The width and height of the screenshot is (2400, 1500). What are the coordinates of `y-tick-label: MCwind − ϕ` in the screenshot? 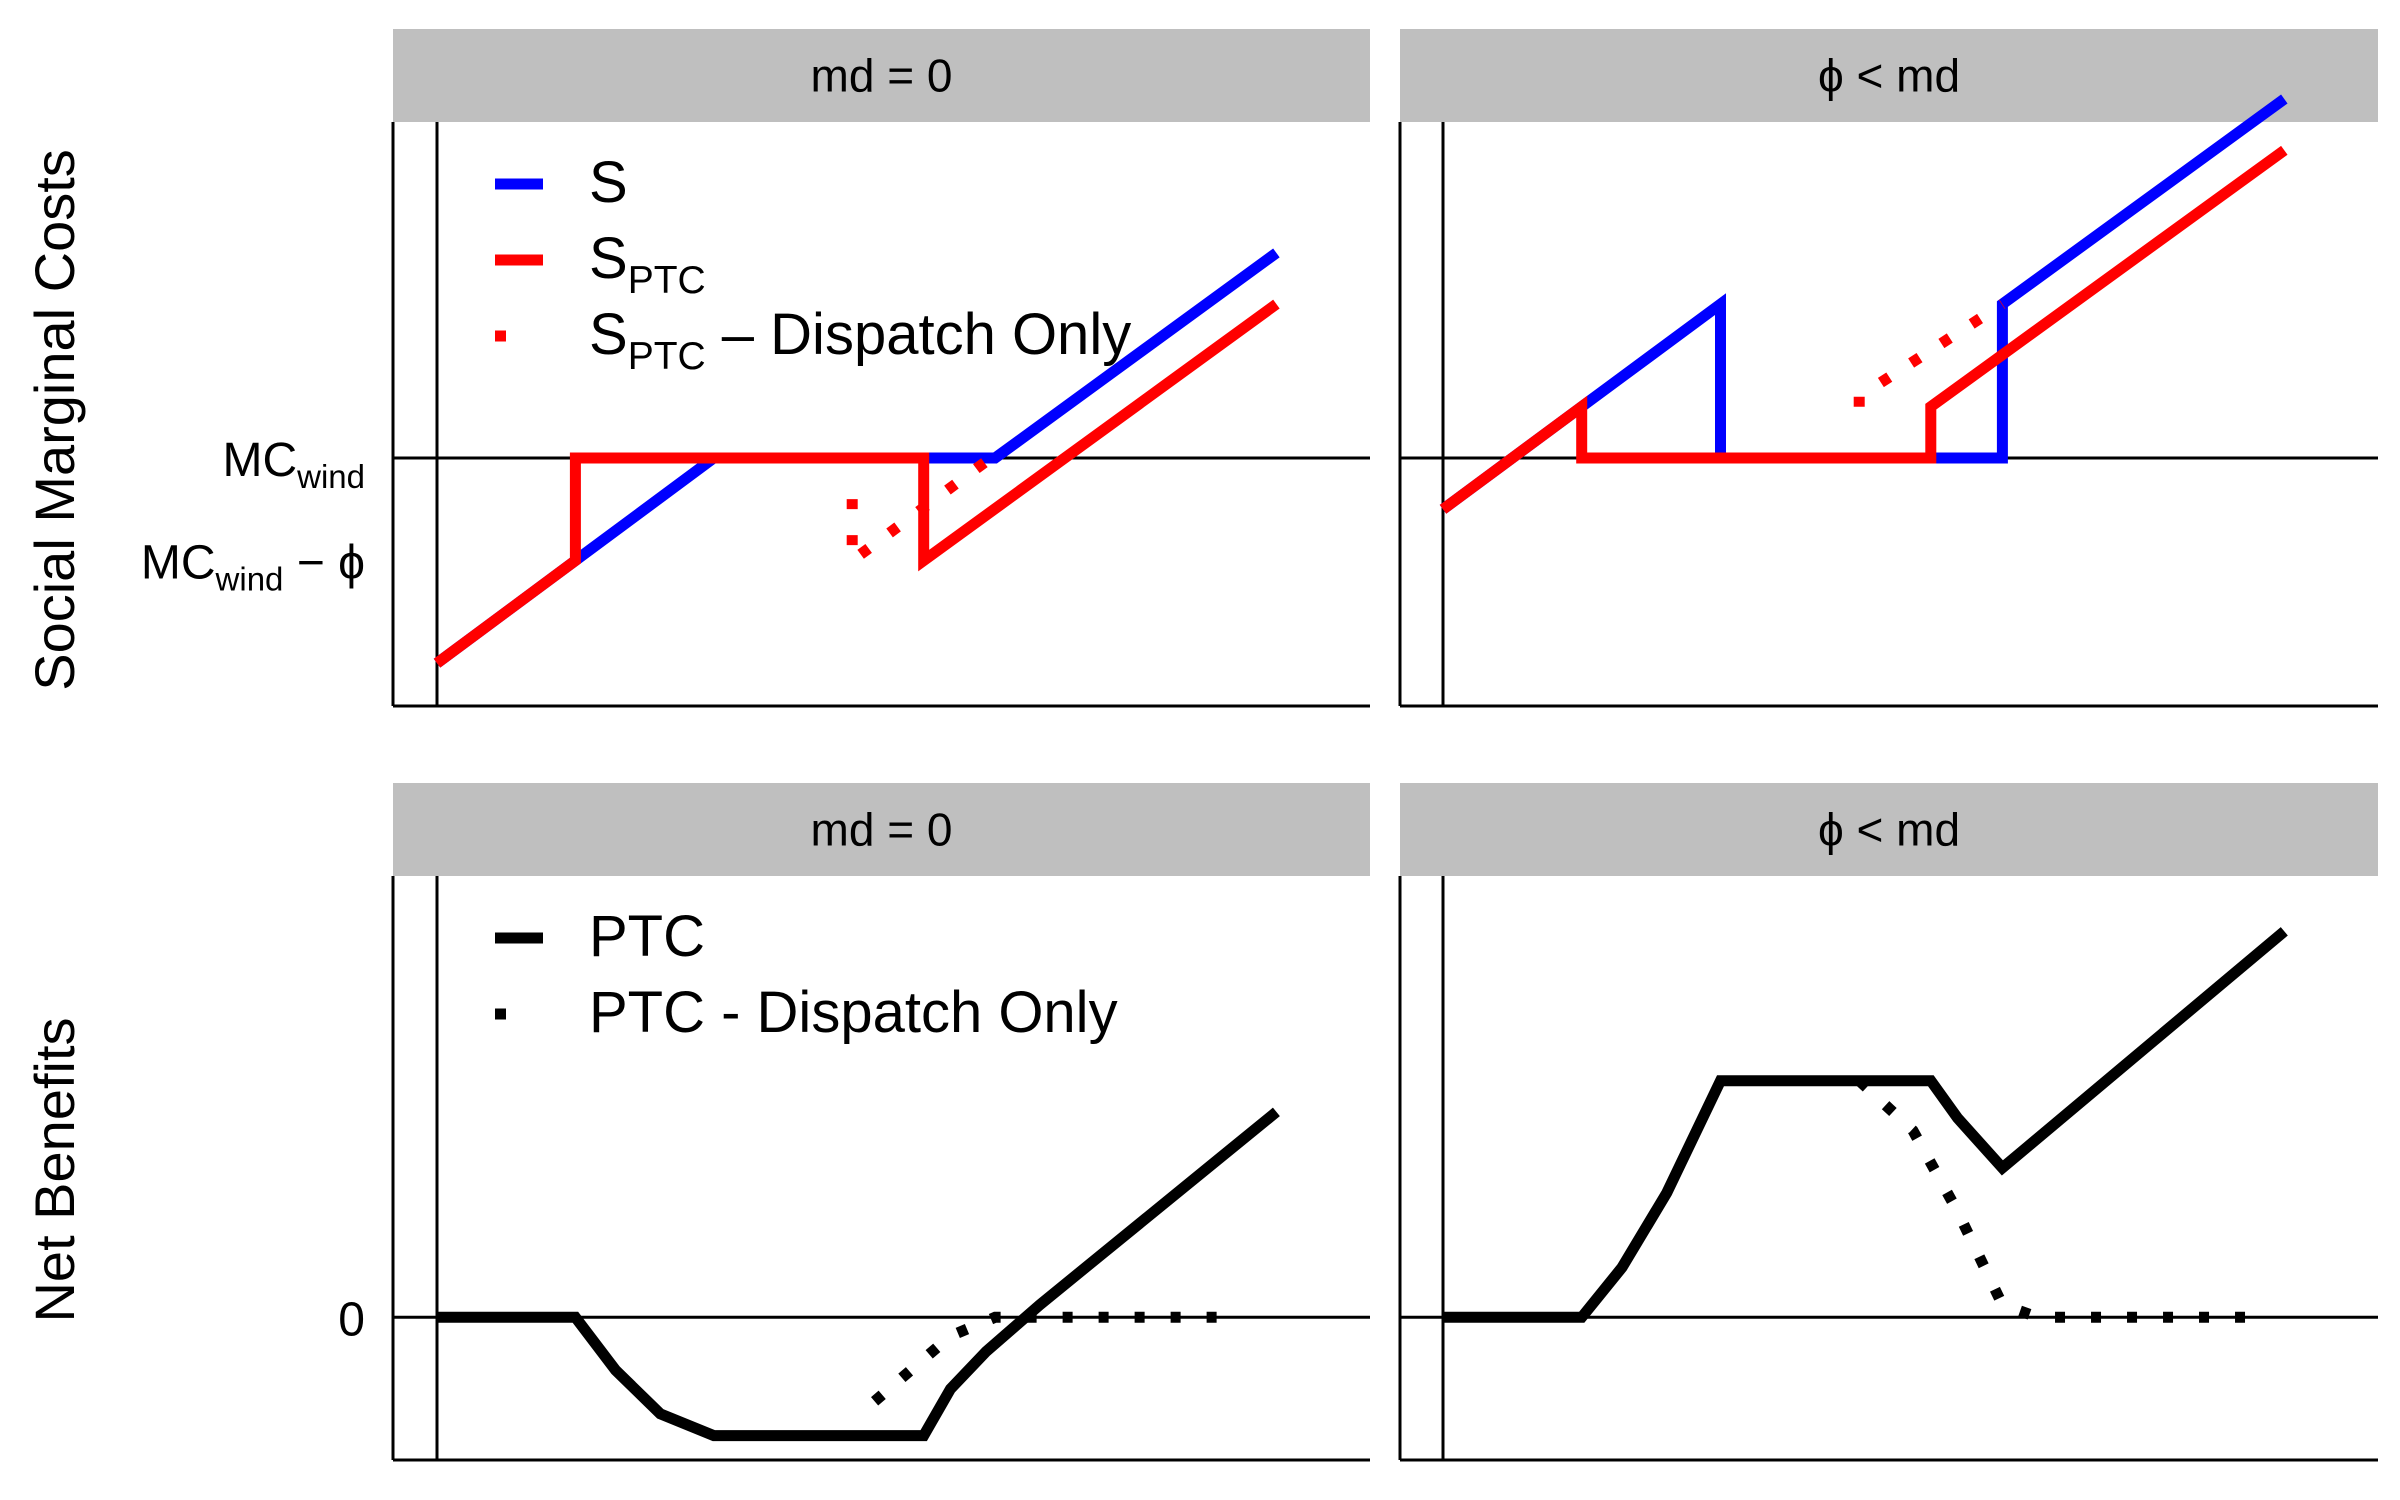 It's located at (253, 567).